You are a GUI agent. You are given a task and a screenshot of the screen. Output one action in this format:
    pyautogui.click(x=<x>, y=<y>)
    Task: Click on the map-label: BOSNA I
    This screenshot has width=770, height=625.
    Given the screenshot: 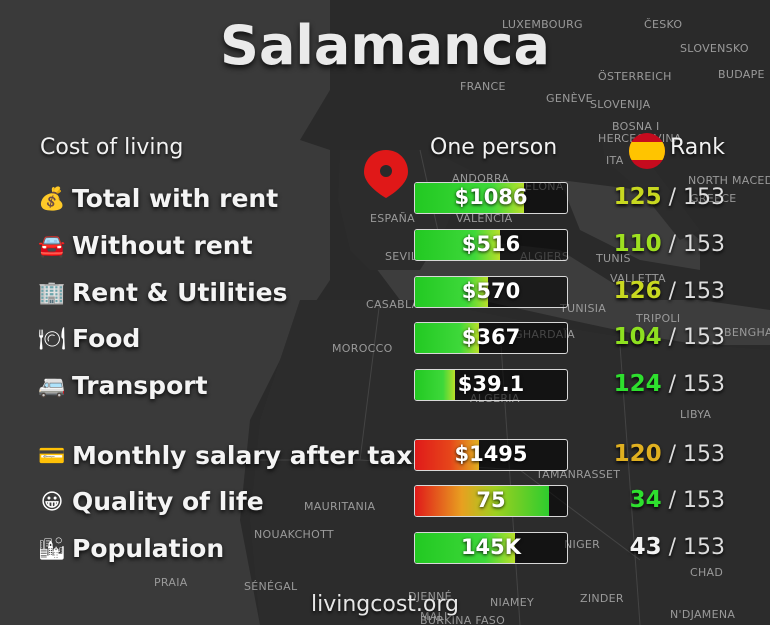 What is the action you would take?
    pyautogui.click(x=636, y=126)
    